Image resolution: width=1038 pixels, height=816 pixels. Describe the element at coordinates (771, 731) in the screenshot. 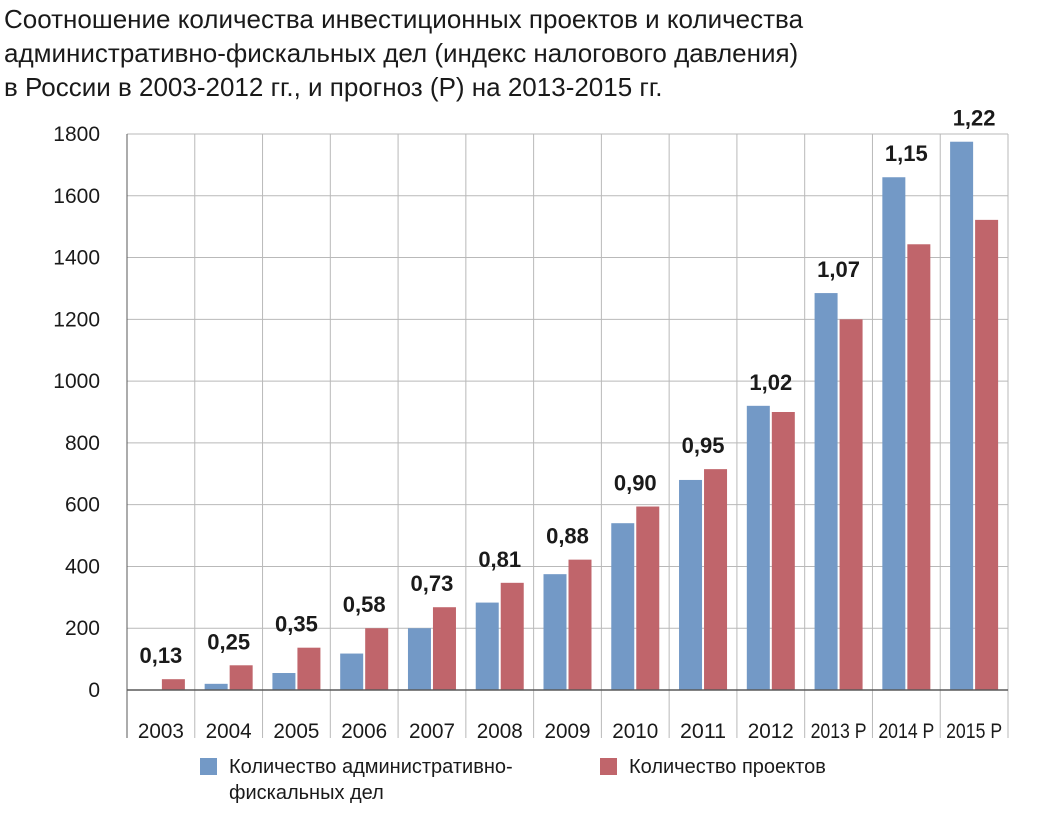

I see `x-tick-label: 2012` at that location.